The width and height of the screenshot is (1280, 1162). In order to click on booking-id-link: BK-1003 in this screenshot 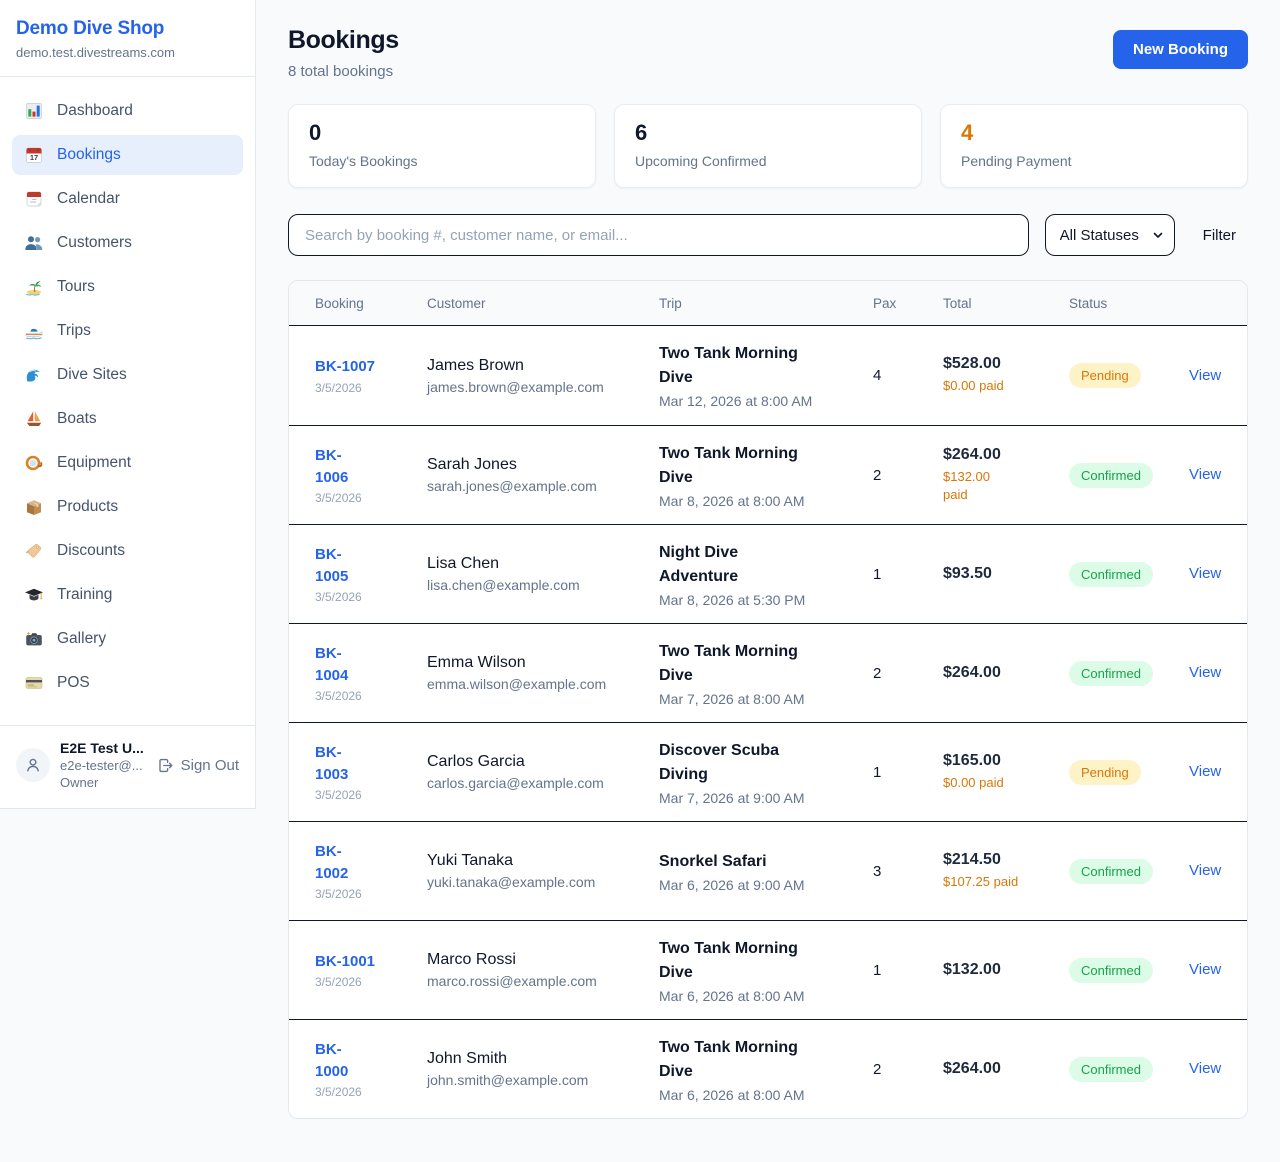, I will do `click(332, 763)`.